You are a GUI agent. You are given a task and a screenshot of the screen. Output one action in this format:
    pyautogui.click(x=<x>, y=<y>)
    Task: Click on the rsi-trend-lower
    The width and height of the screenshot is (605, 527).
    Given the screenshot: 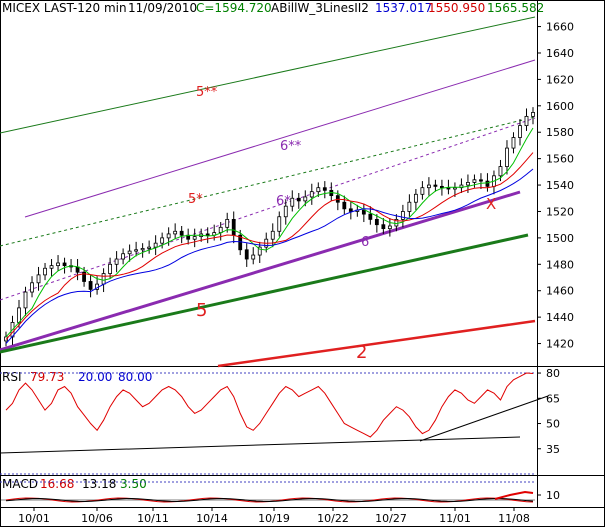 What is the action you would take?
    pyautogui.click(x=260, y=445)
    